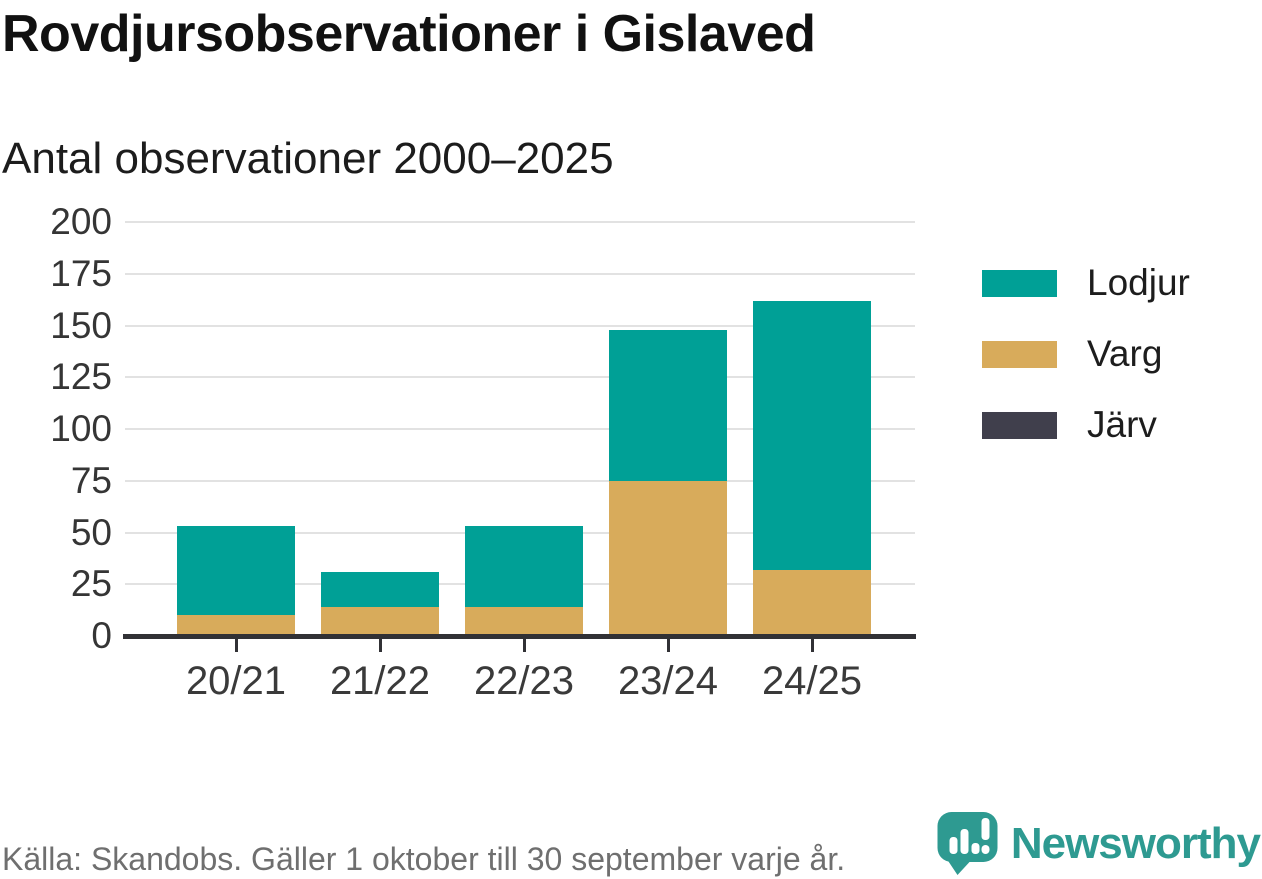 Image resolution: width=1262 pixels, height=879 pixels. I want to click on legend-item-lodjur: Lodjur, so click(1086, 283).